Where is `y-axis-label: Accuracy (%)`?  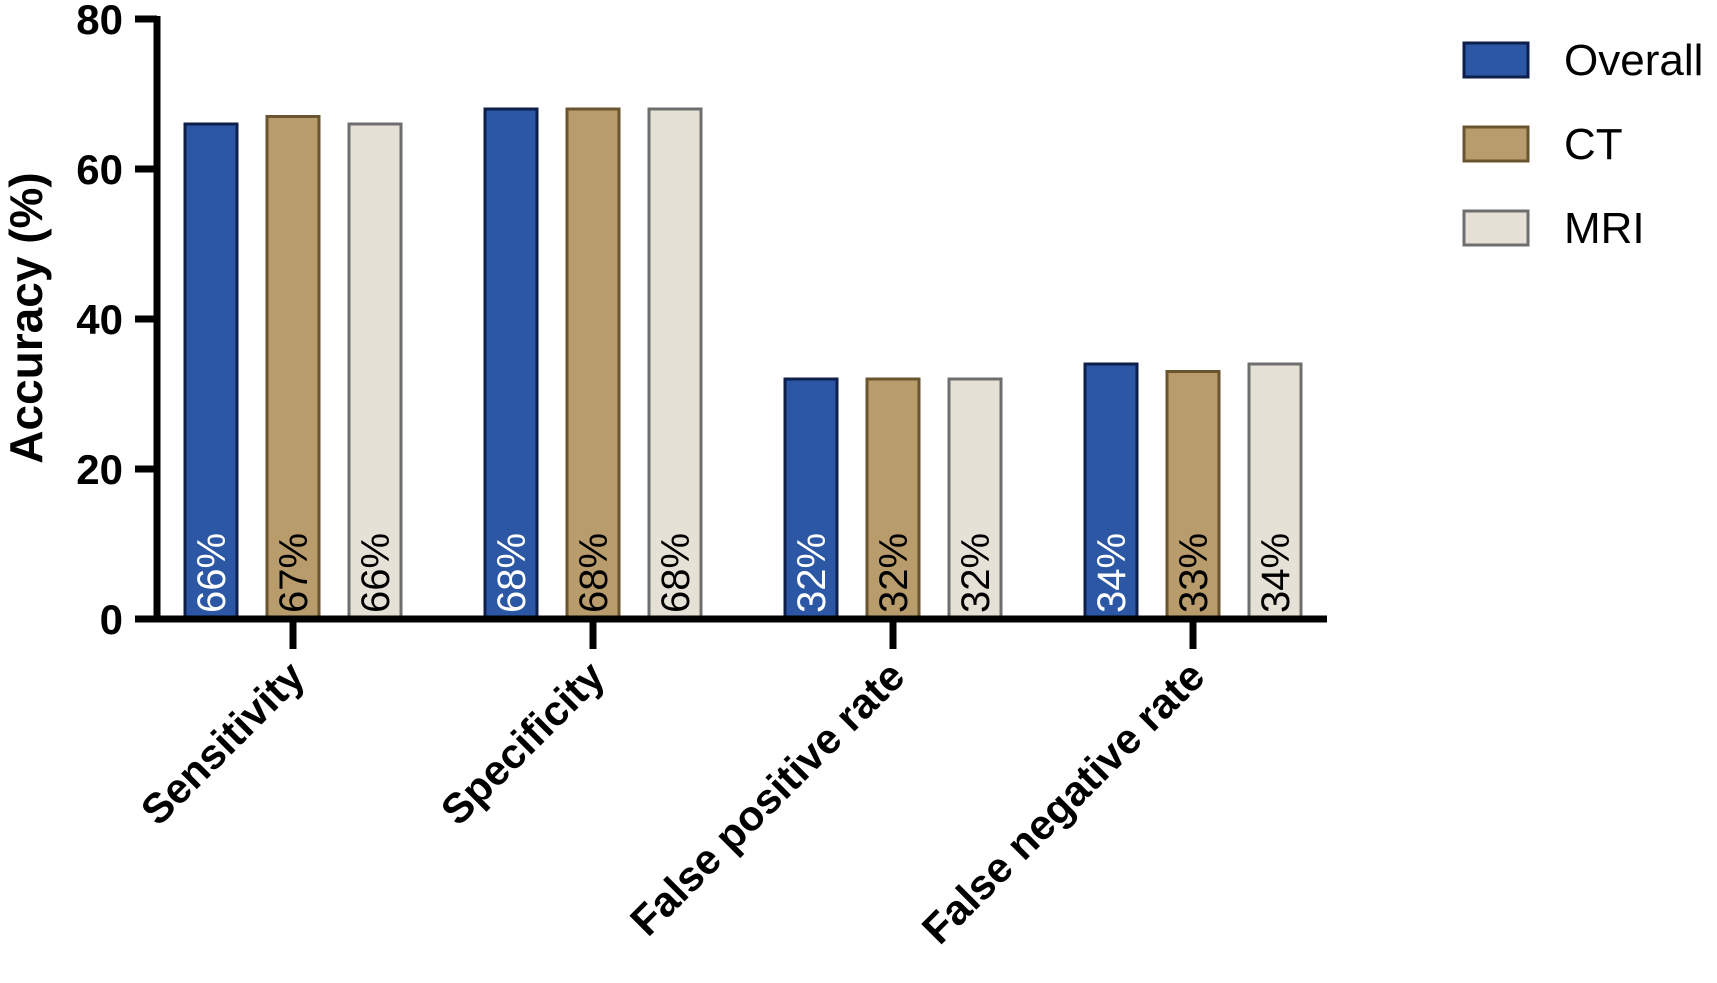 y-axis-label: Accuracy (%) is located at coordinates (26, 317).